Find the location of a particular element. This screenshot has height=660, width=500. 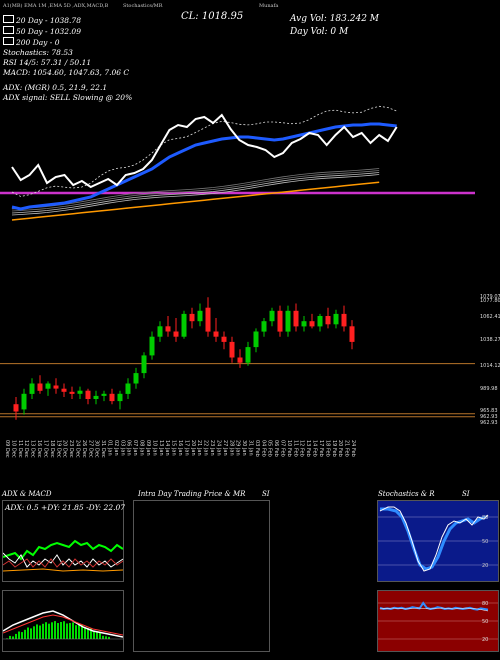

date-label-39: 03 Feb is located at coordinates (257, 448).